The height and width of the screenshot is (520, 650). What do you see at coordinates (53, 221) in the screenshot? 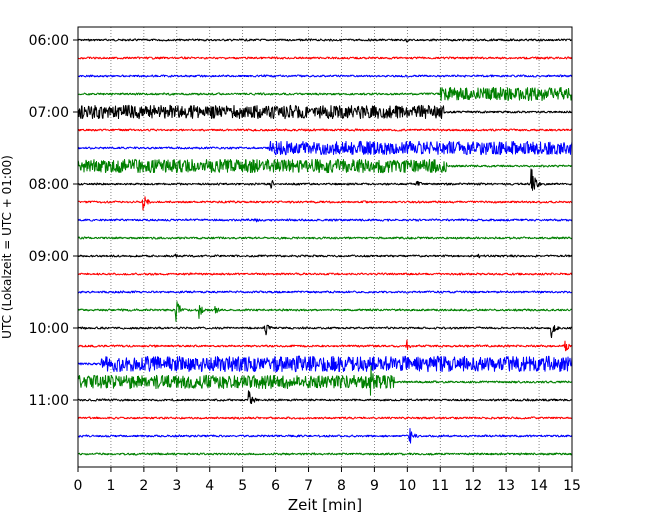
I see `y-axis-ticks: 06:00 07:00 08:00 09:00 10:00 11:00` at bounding box center [53, 221].